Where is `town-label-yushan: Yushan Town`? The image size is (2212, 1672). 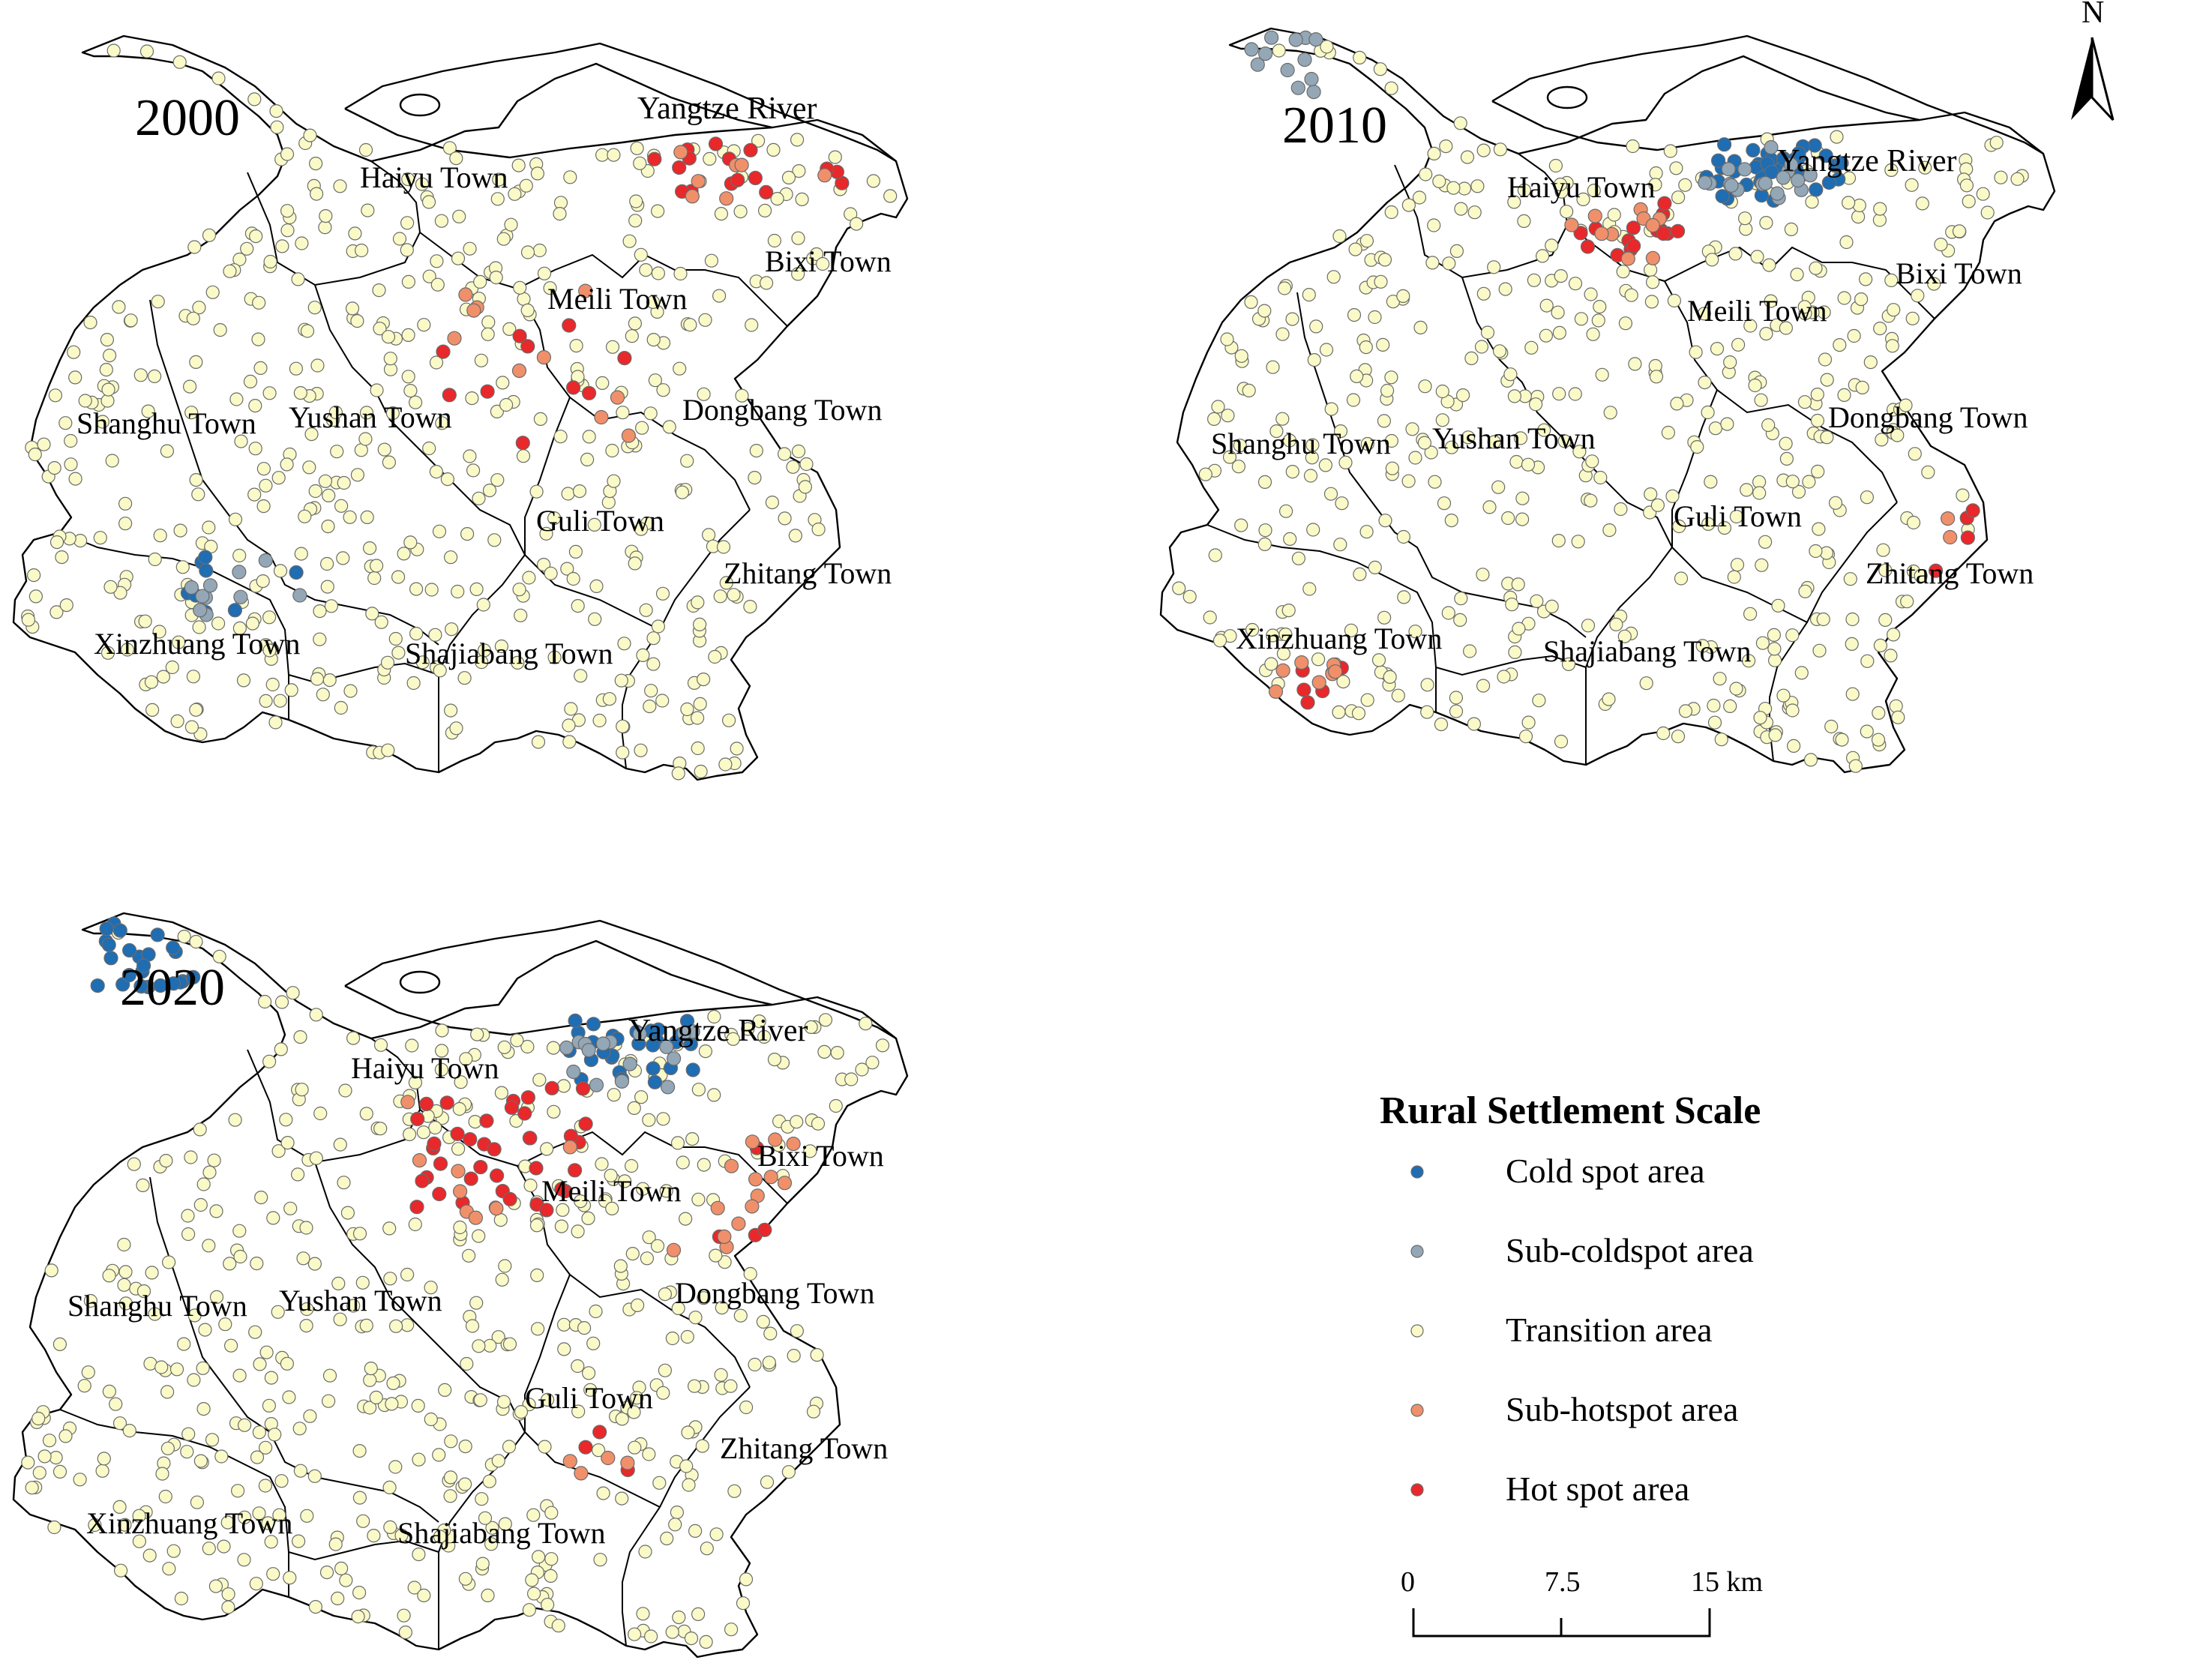 town-label-yushan: Yushan Town is located at coordinates (360, 1300).